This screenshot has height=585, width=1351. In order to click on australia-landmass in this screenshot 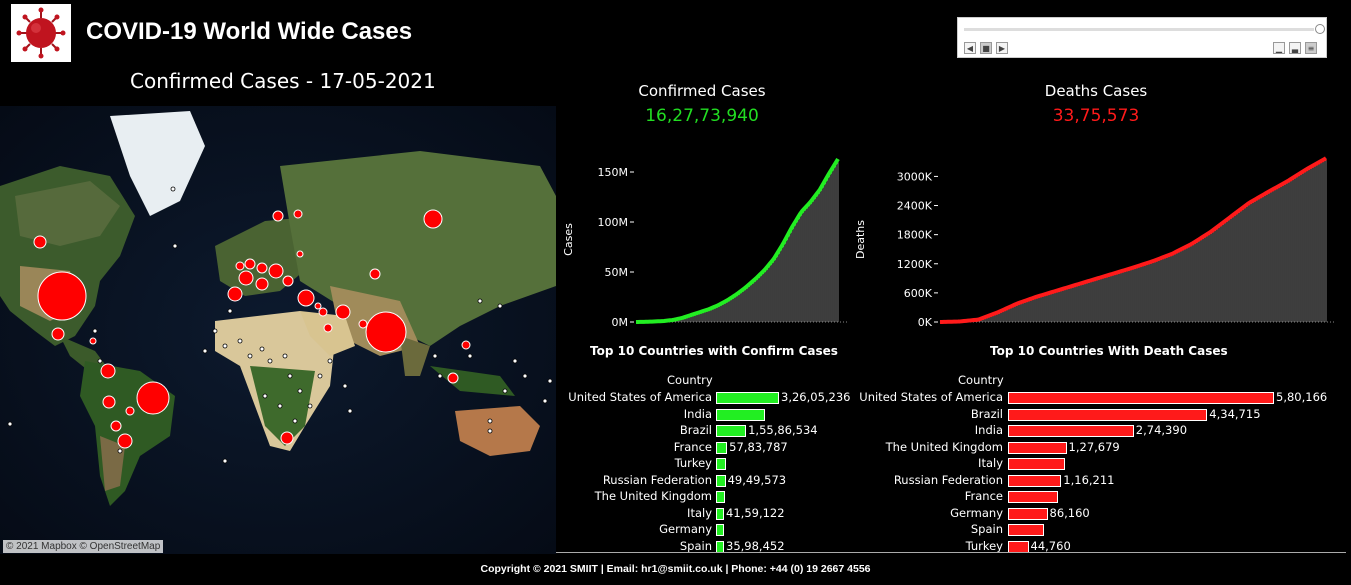, I will do `click(497, 431)`.